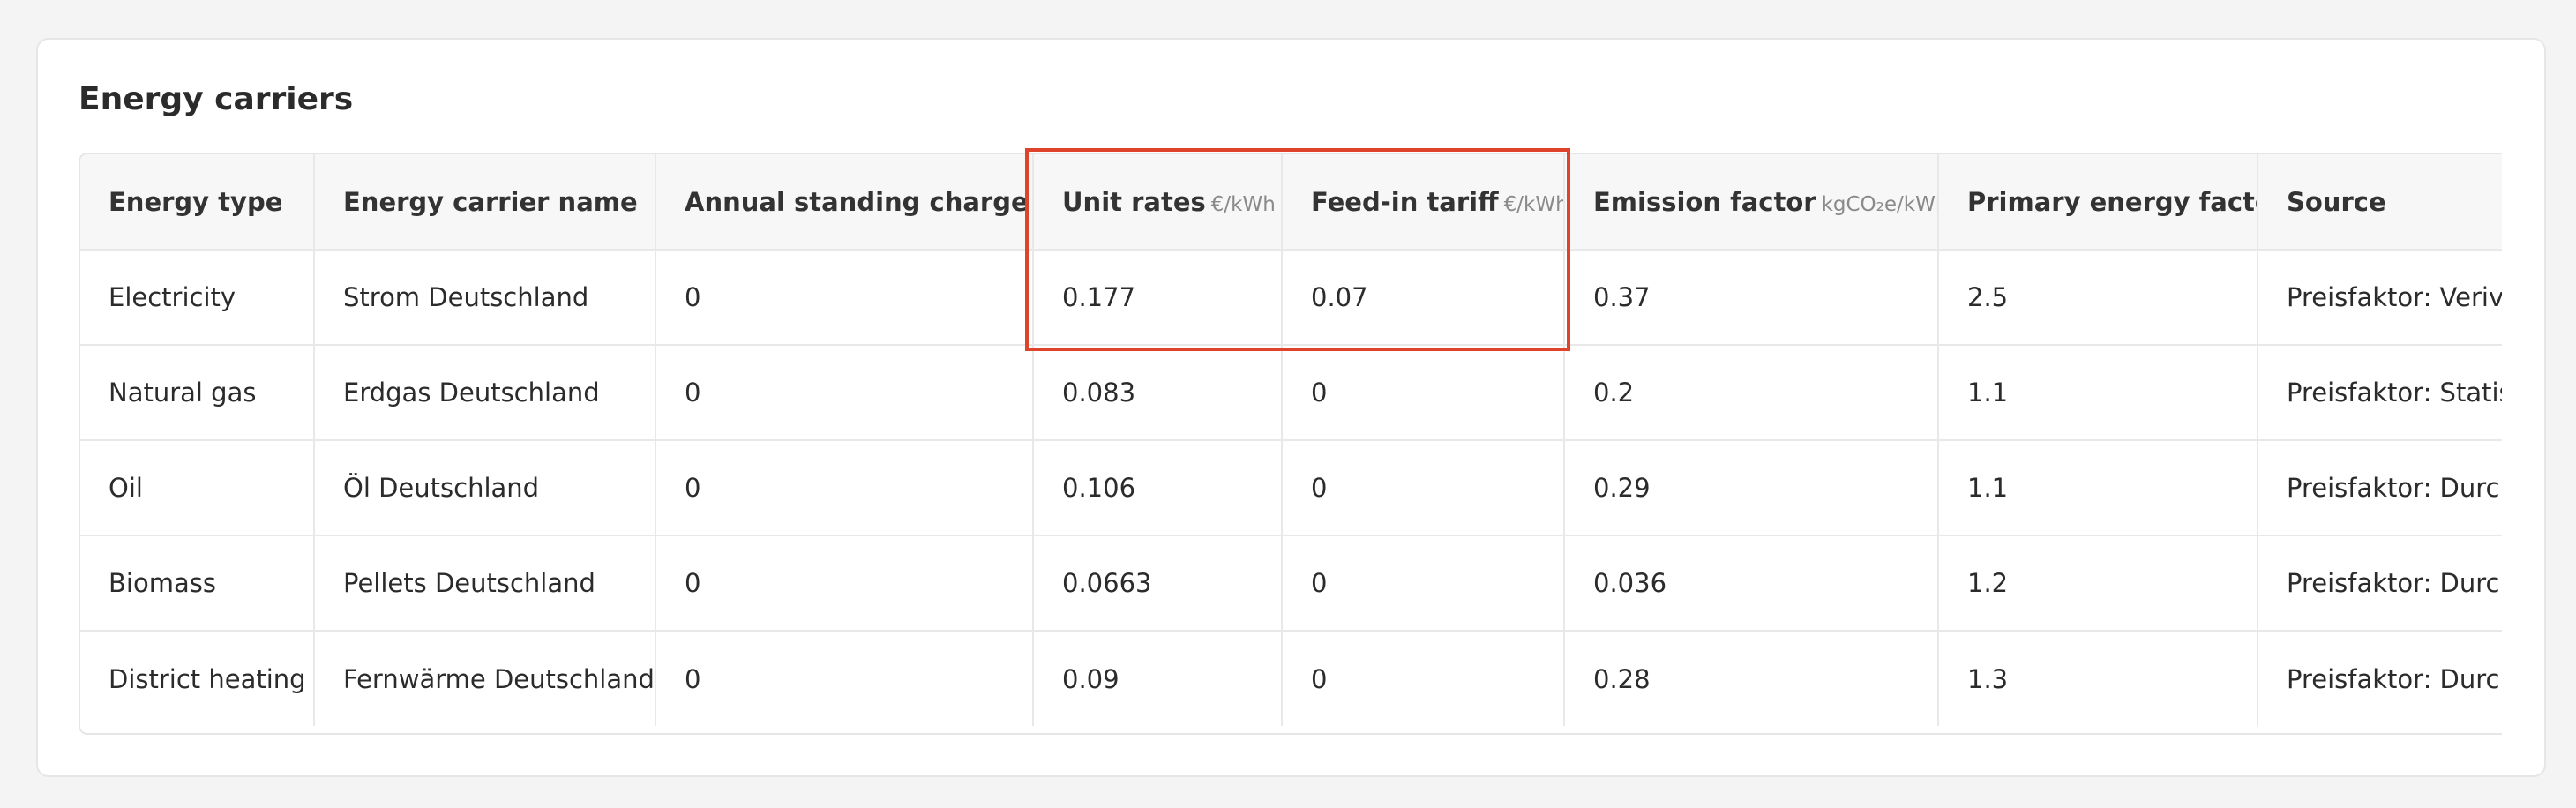 The width and height of the screenshot is (2576, 808). What do you see at coordinates (217, 99) in the screenshot?
I see `section-title: Energy carriers` at bounding box center [217, 99].